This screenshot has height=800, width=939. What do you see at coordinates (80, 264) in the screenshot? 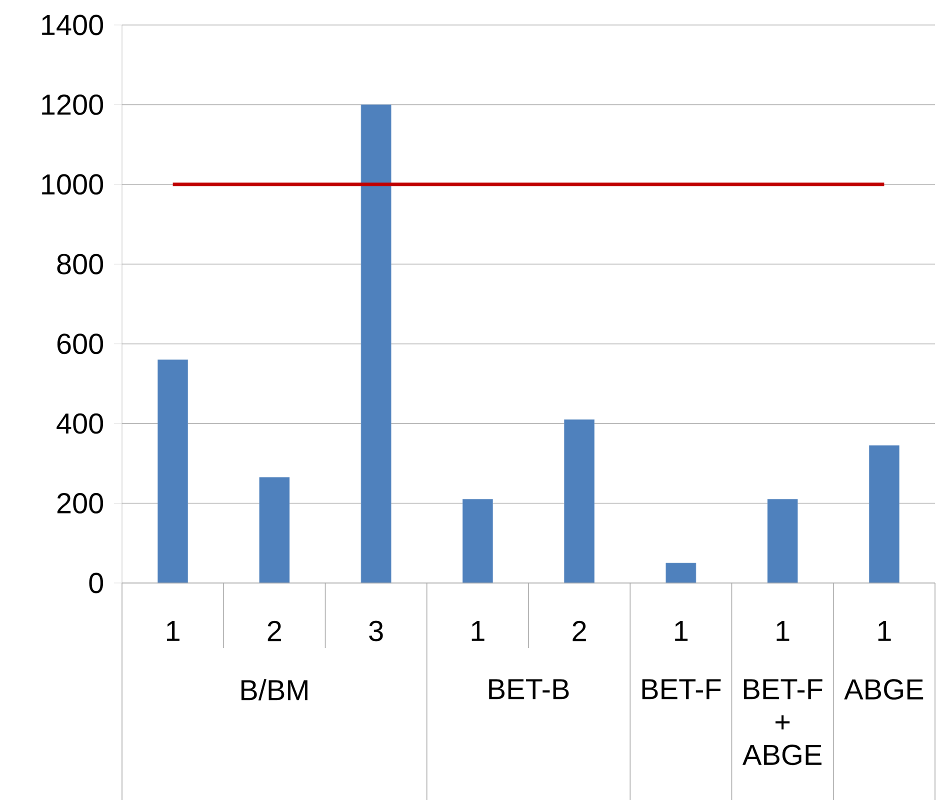
I see `y-tick-label: 800` at bounding box center [80, 264].